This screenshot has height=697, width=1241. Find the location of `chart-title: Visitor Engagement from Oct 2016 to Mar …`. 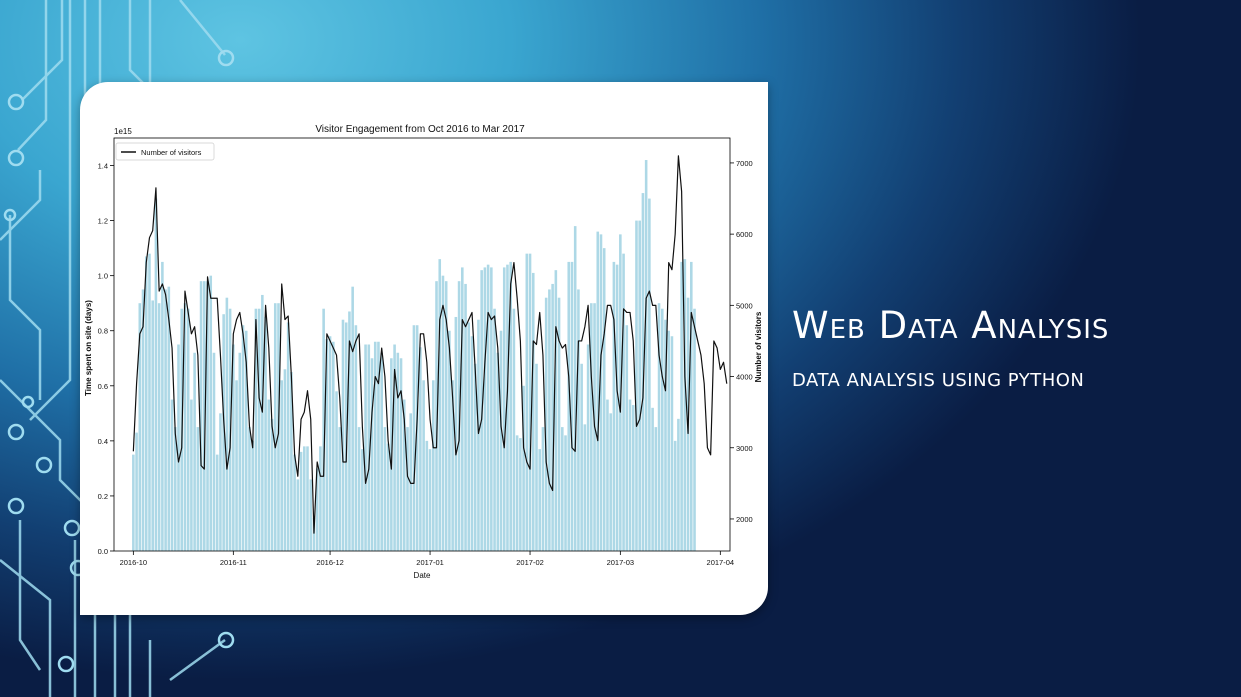

chart-title: Visitor Engagement from Oct 2016 to Mar … is located at coordinates (420, 129).